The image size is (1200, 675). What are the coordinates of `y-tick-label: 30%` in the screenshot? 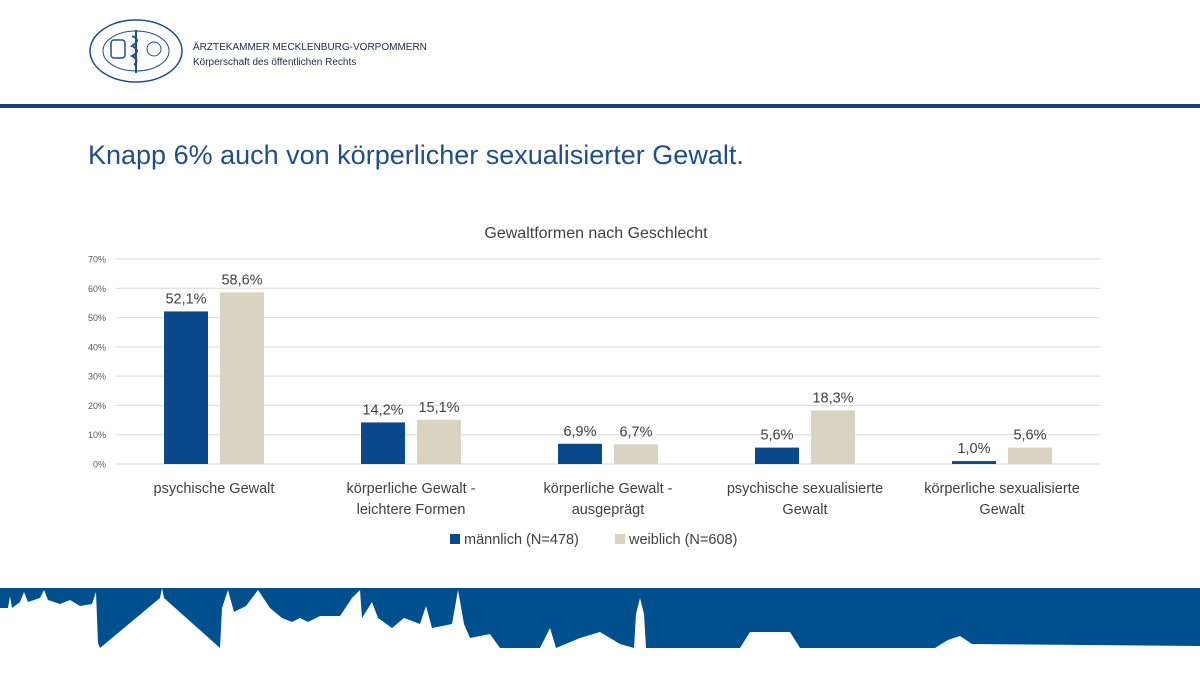 It's located at (97, 377).